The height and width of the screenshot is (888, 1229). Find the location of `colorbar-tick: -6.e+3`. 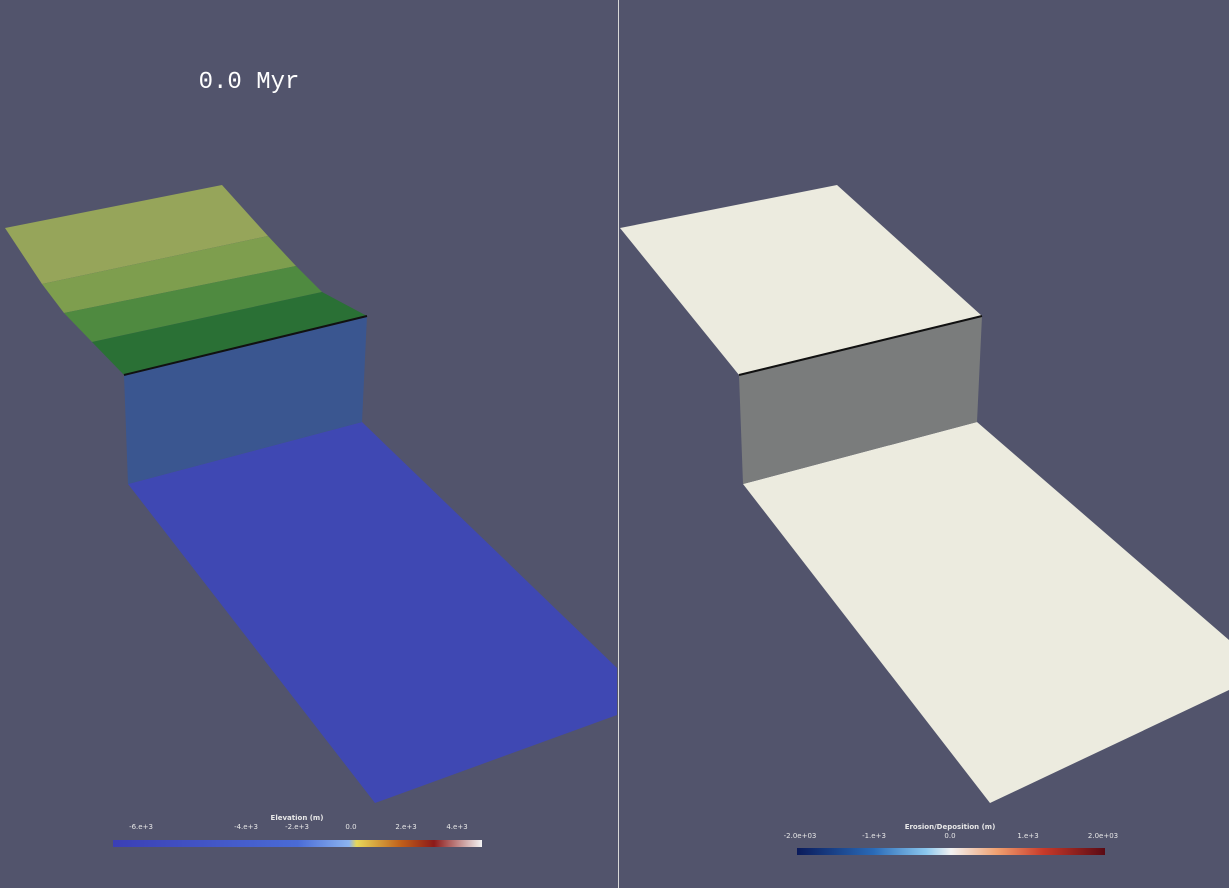

colorbar-tick: -6.e+3 is located at coordinates (141, 827).